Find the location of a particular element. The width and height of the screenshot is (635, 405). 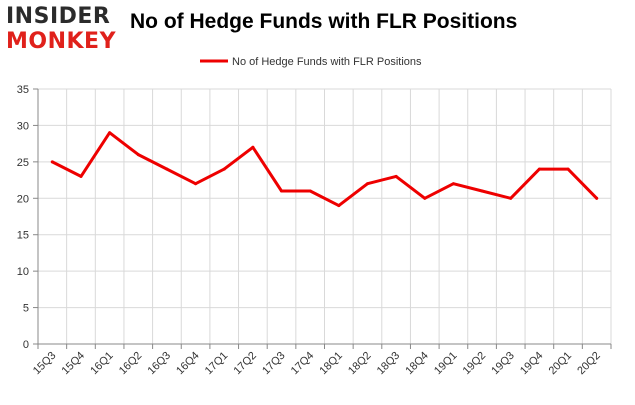

x-tick-label: 16Q4 is located at coordinates (188, 364).